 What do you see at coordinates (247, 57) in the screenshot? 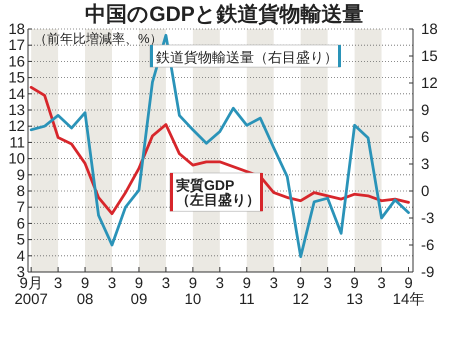
I see `legend-label: 鉄道貨物輸送量（右目盛り）` at bounding box center [247, 57].